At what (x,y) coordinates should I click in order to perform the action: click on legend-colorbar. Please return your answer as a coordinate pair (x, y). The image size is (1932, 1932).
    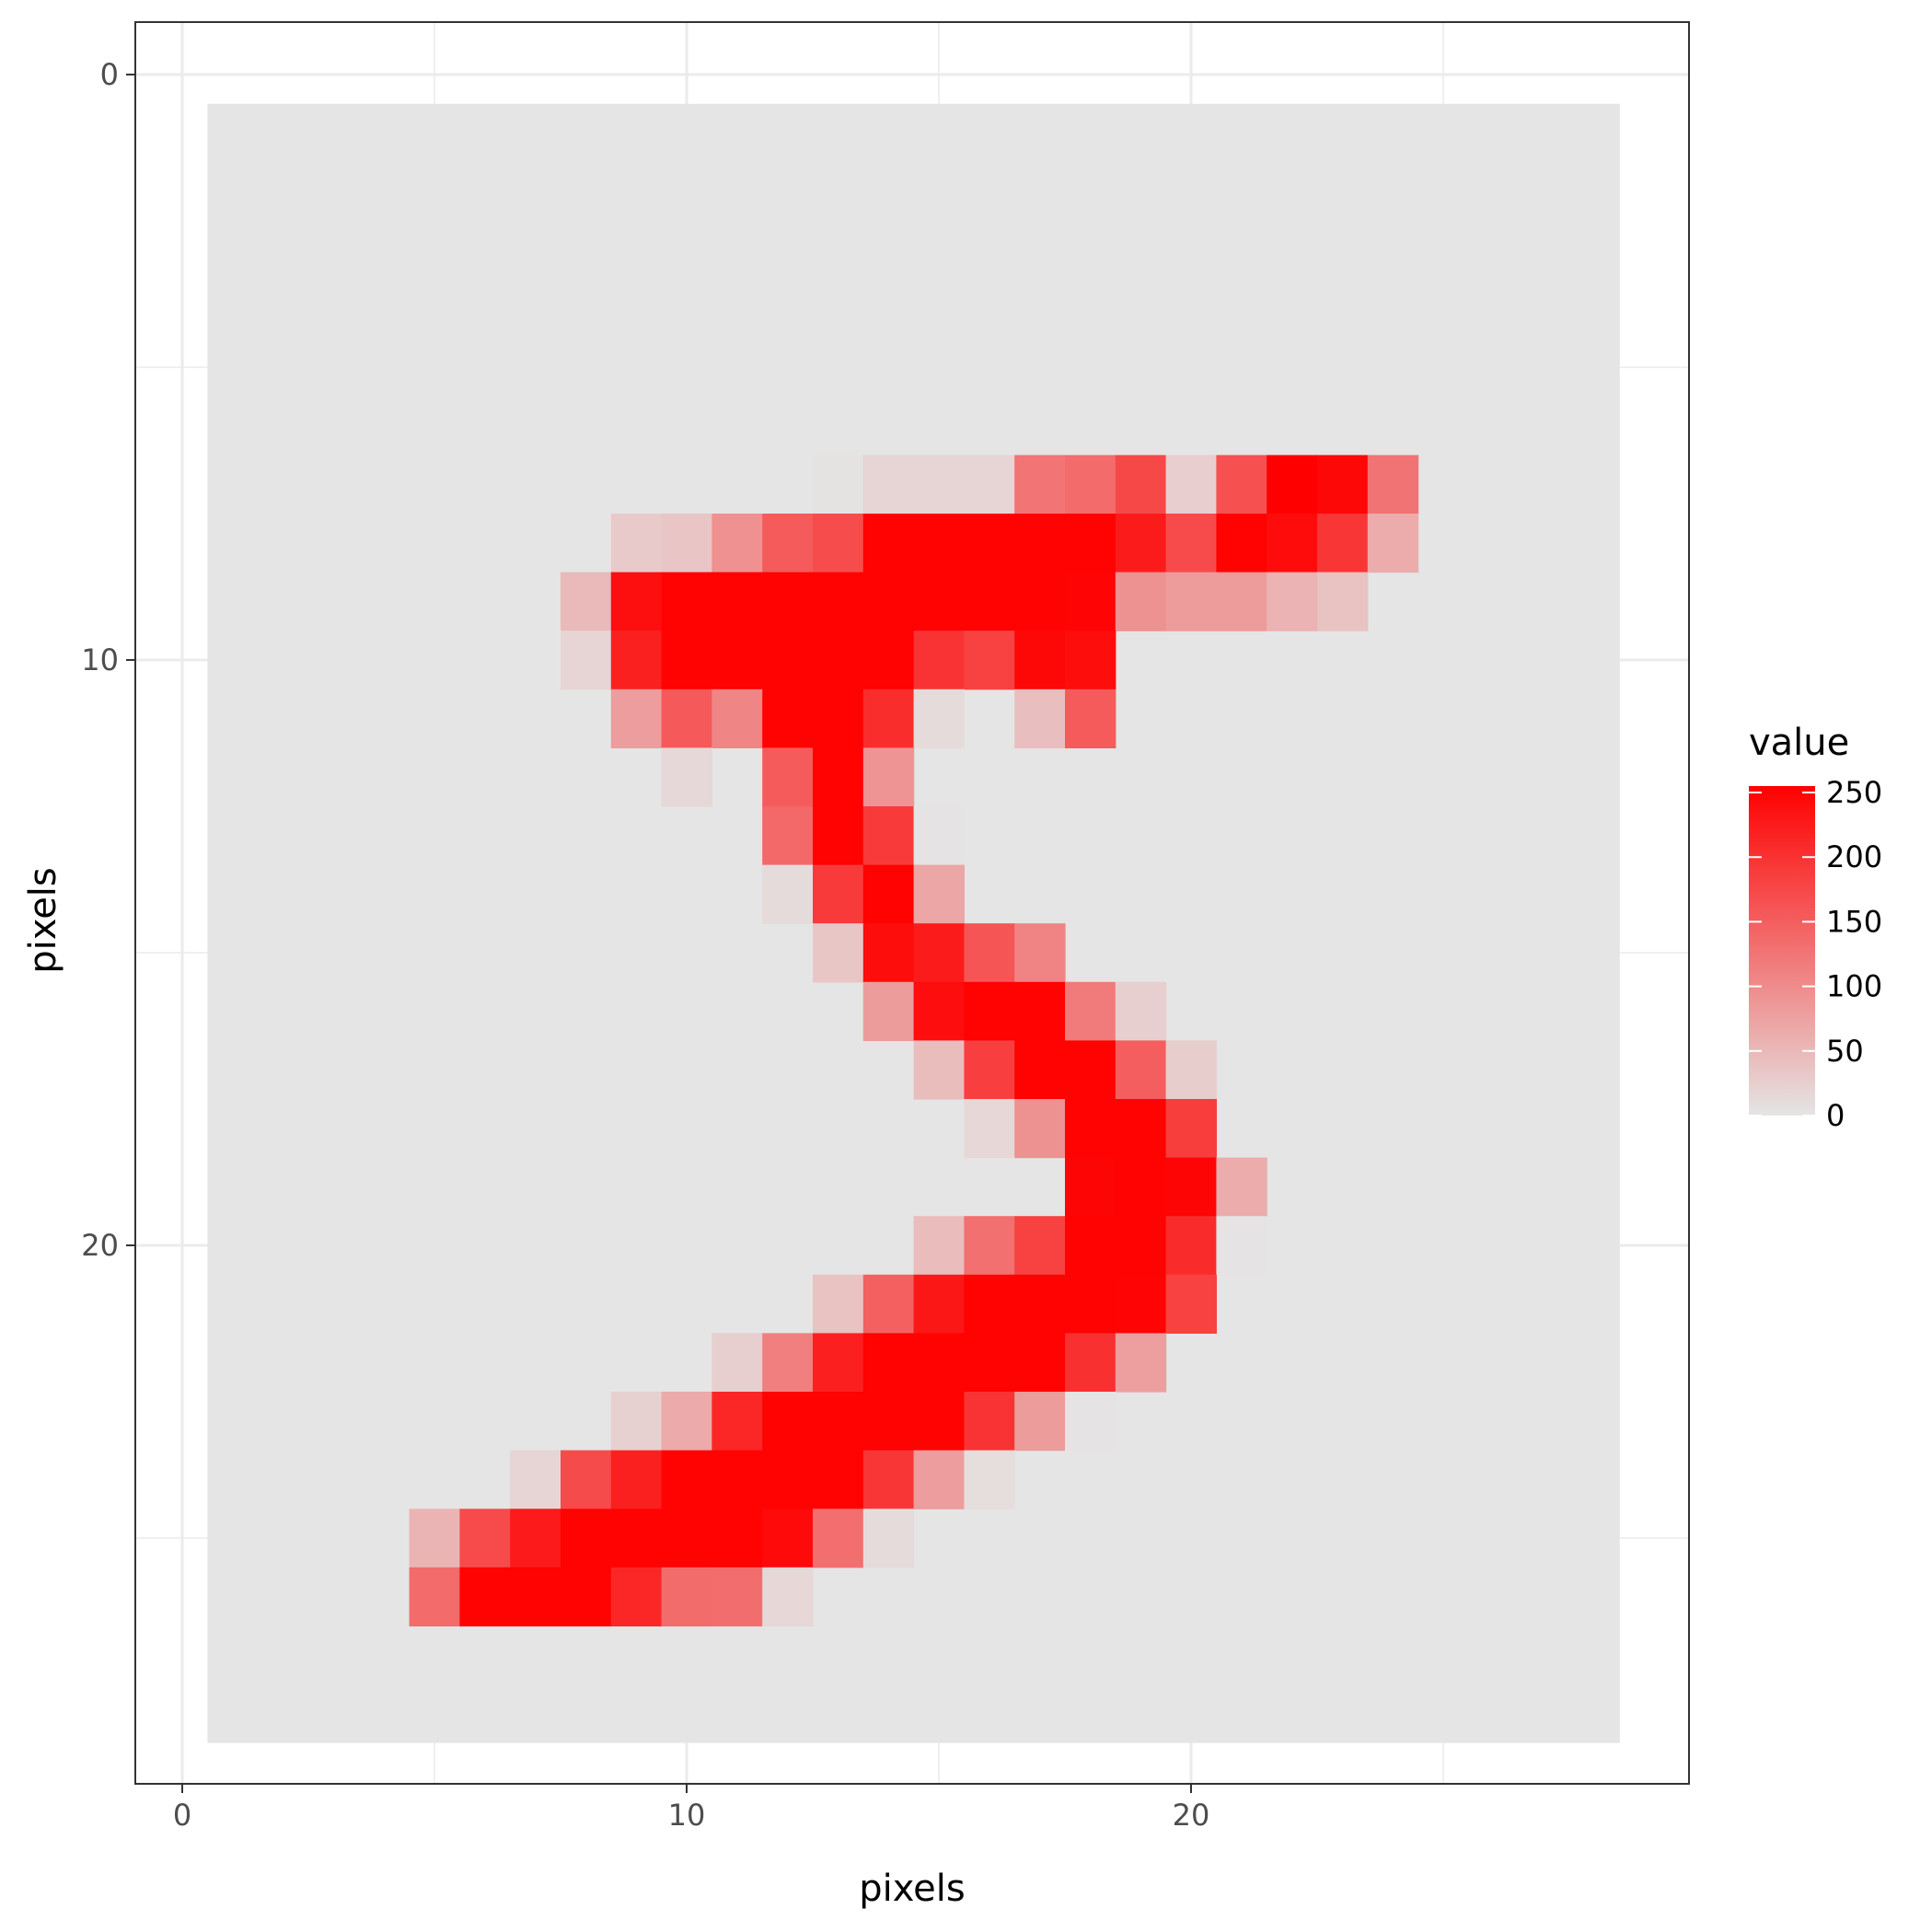
    Looking at the image, I should click on (1782, 951).